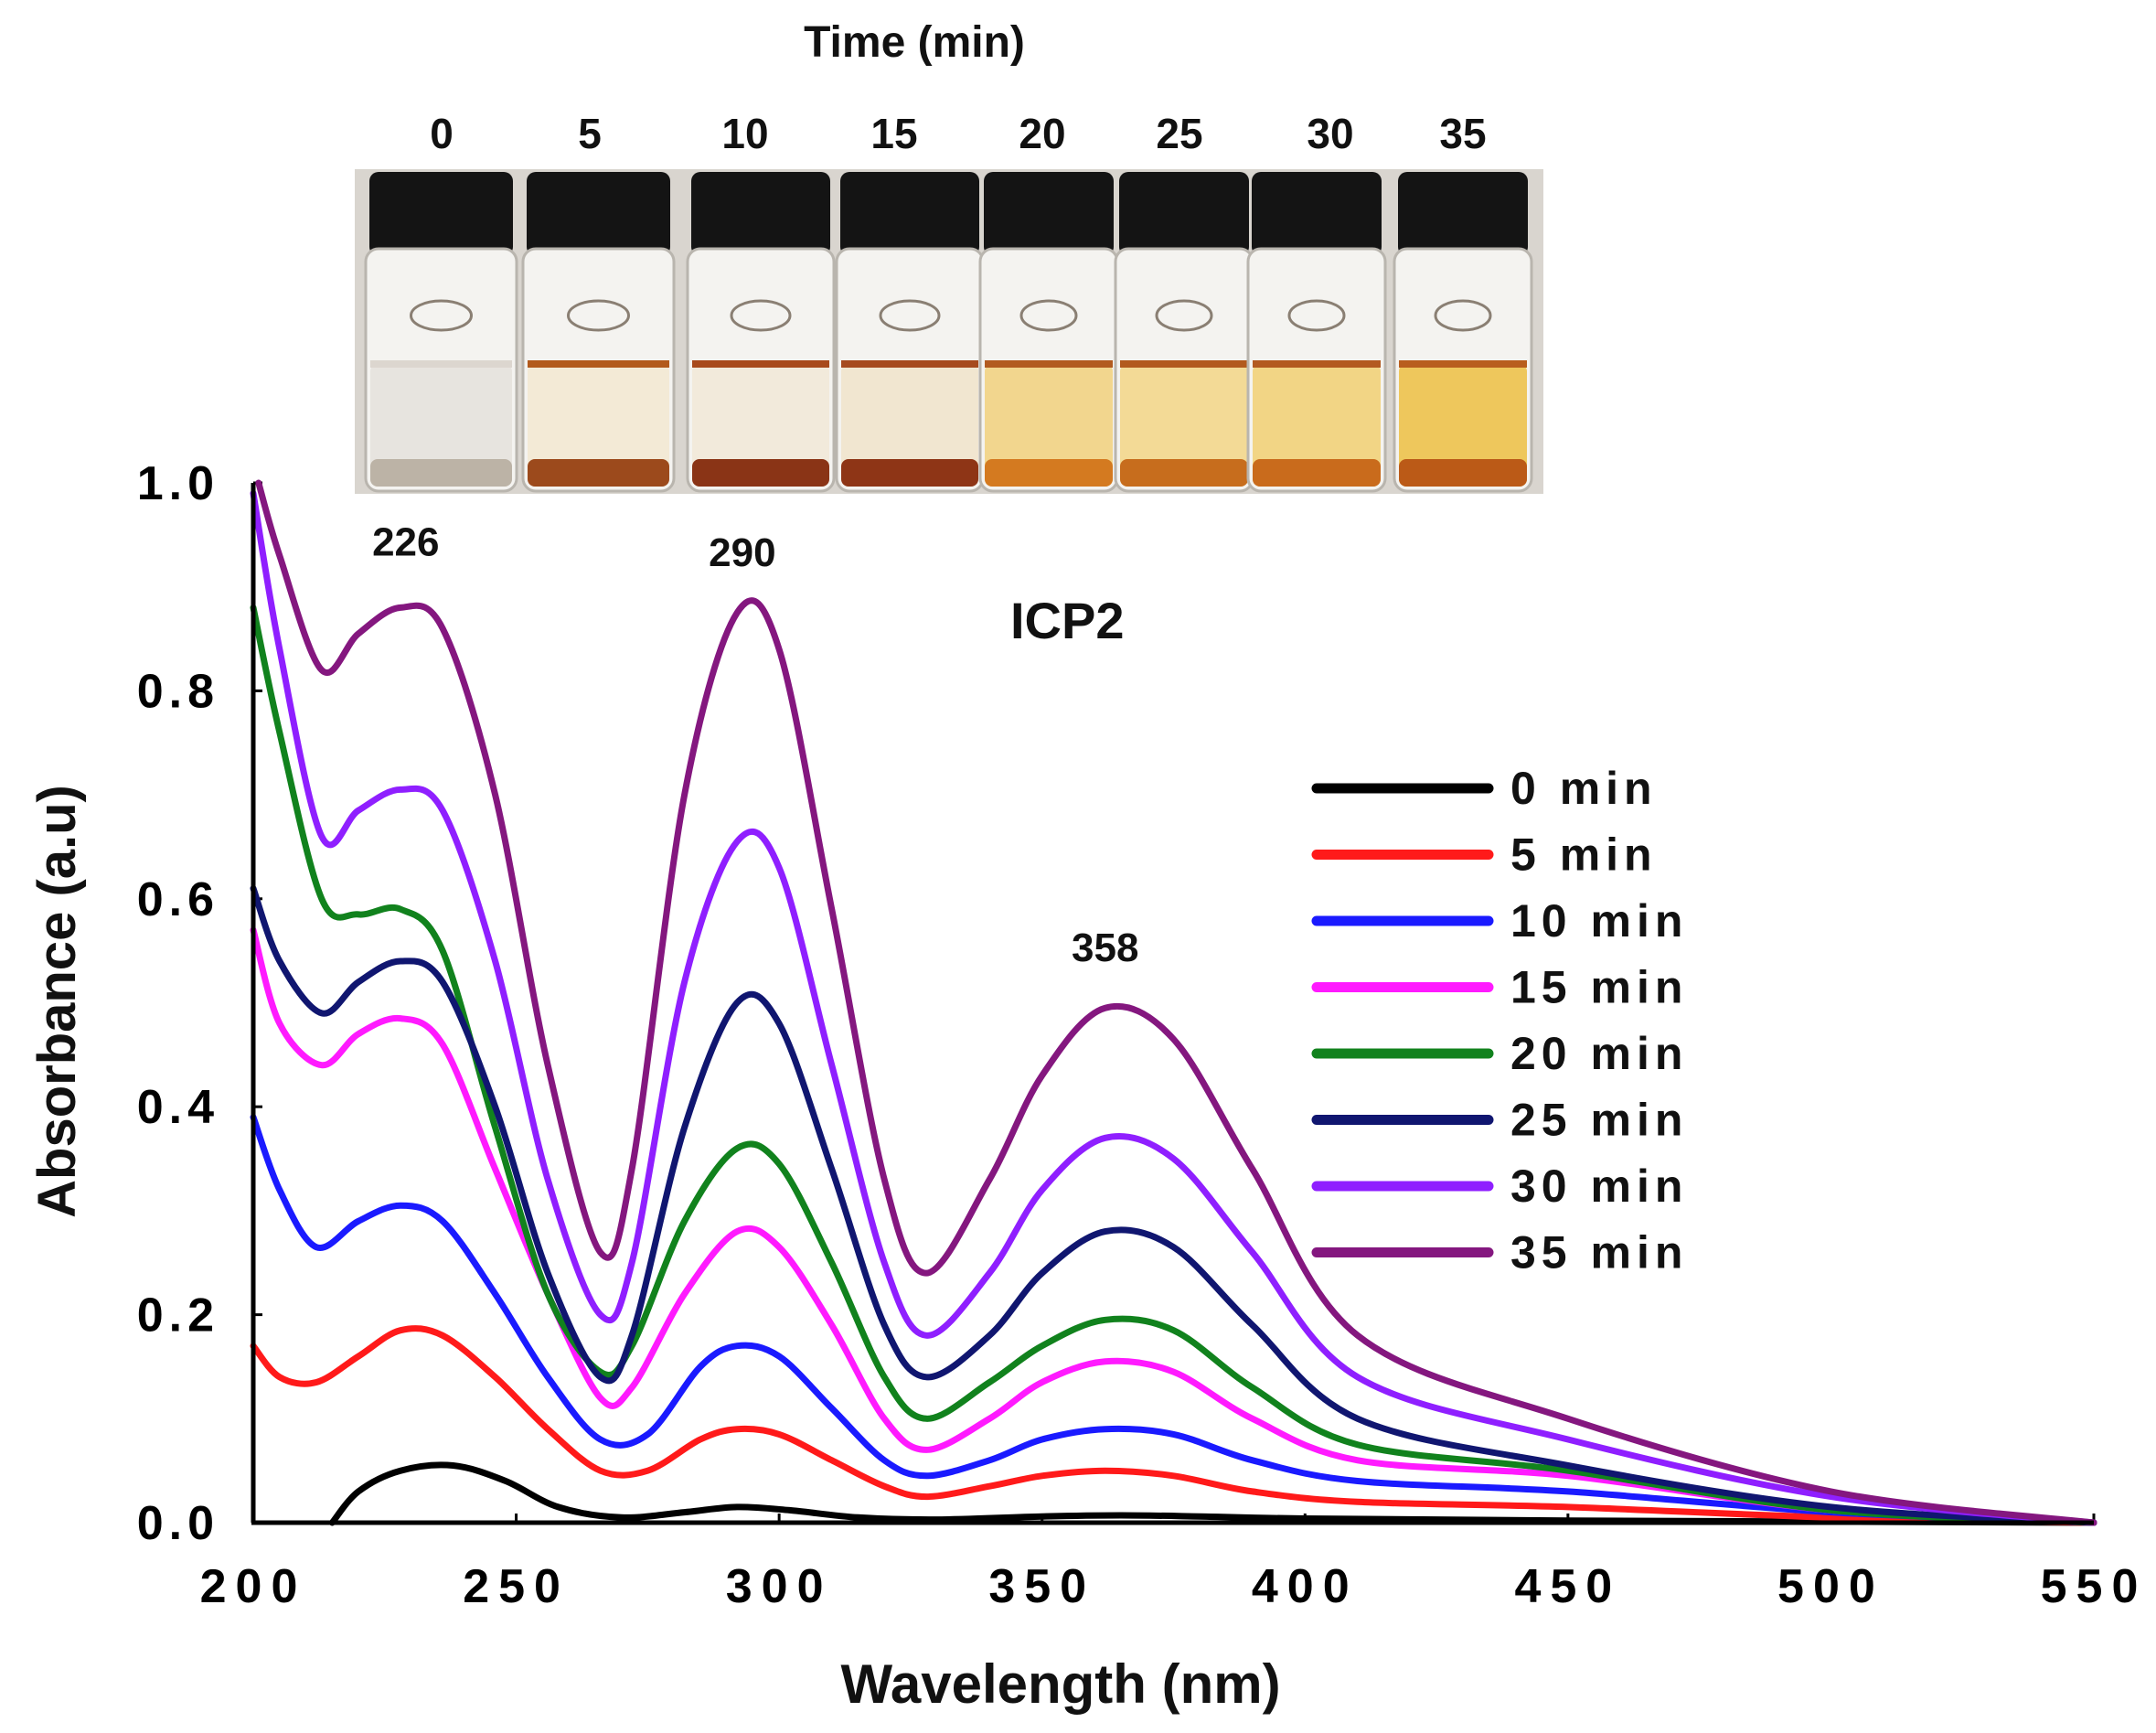 The height and width of the screenshot is (1733, 2156). Describe the element at coordinates (178, 899) in the screenshot. I see `y-tick-label: 0.6` at that location.